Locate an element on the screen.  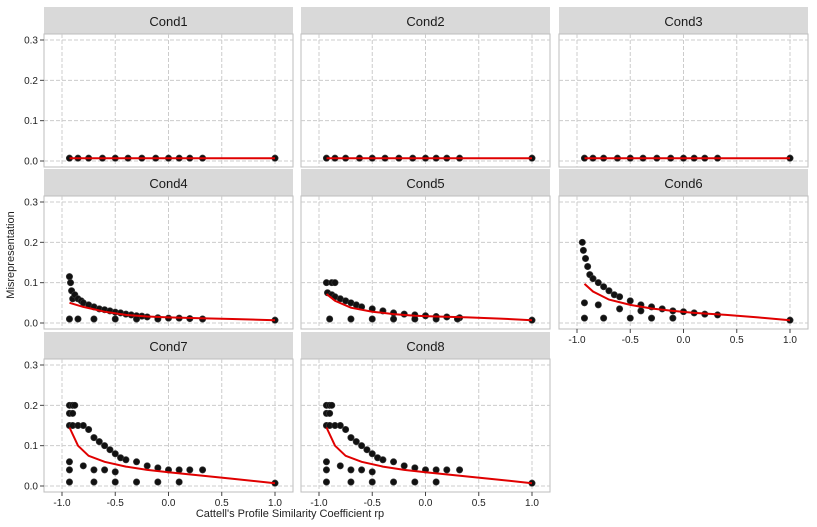
facet-strip-label: Cond1 is located at coordinates (168, 21).